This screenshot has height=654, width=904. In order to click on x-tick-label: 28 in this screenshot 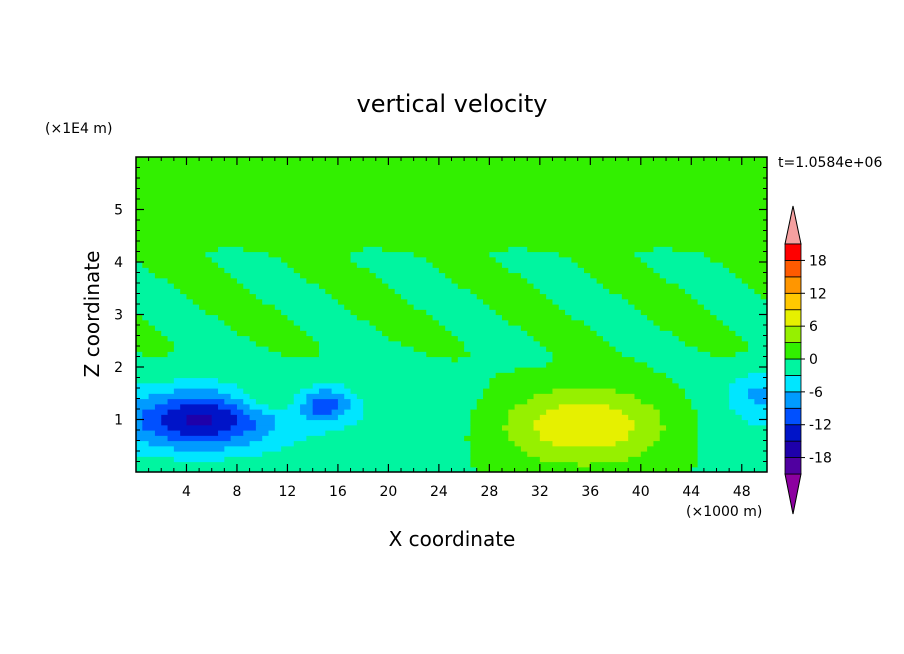, I will do `click(489, 492)`.